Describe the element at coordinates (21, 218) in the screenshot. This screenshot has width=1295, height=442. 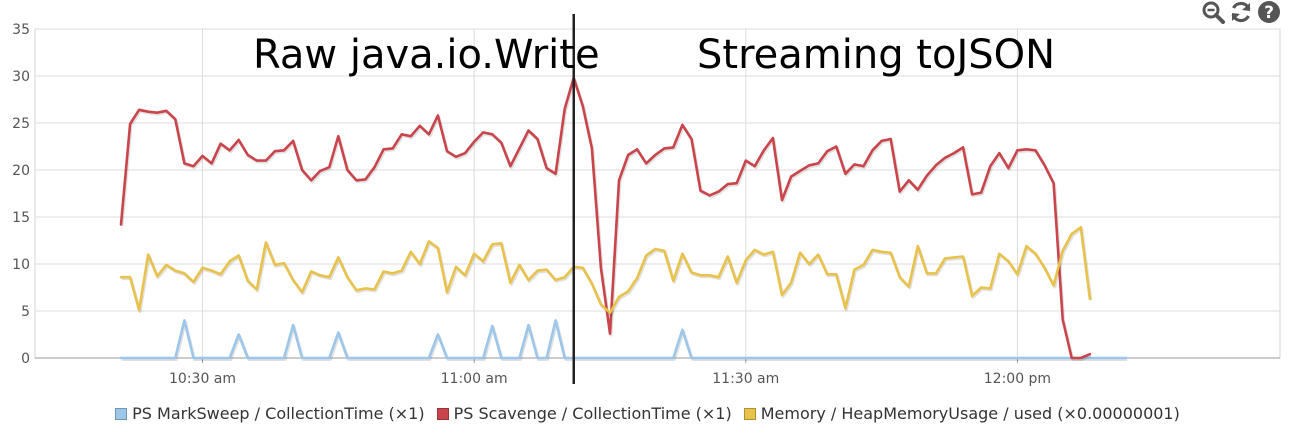
I see `y-tick-label: 15` at that location.